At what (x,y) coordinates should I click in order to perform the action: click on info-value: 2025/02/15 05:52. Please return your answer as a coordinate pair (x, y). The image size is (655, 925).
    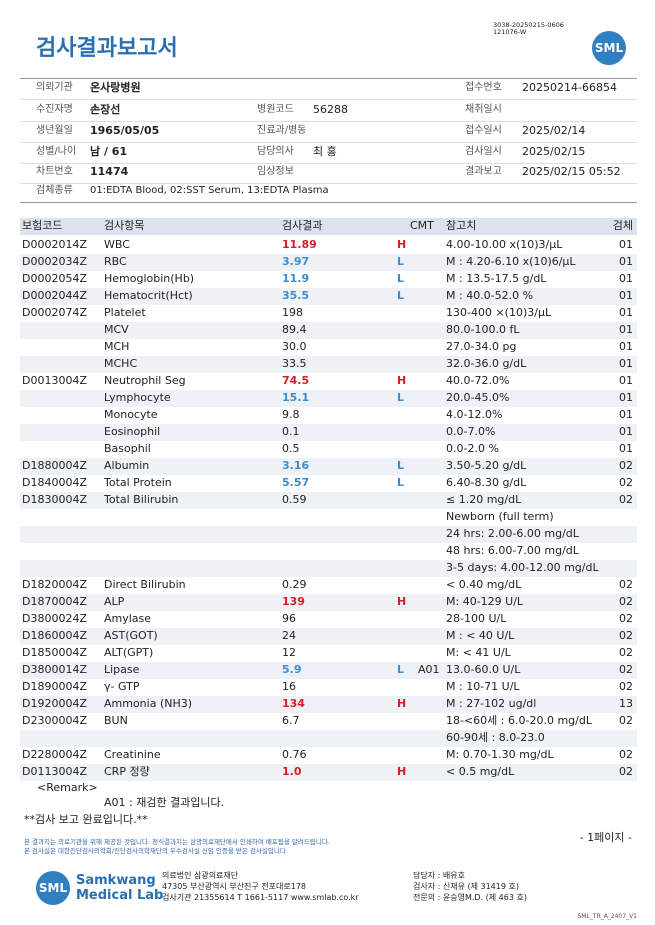
    Looking at the image, I should click on (571, 171).